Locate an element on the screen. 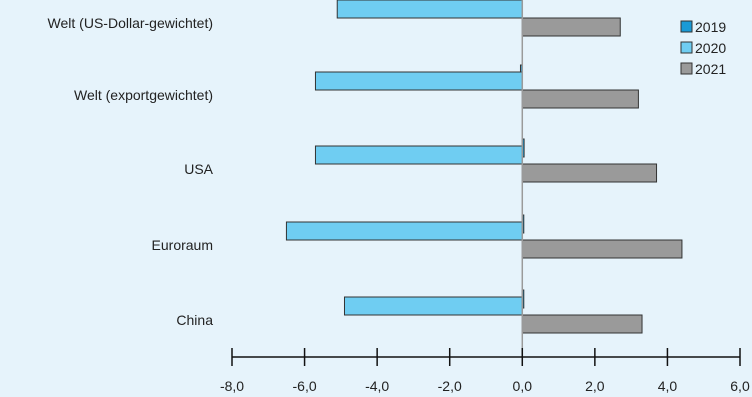  legend-swatch-2020 is located at coordinates (686, 47).